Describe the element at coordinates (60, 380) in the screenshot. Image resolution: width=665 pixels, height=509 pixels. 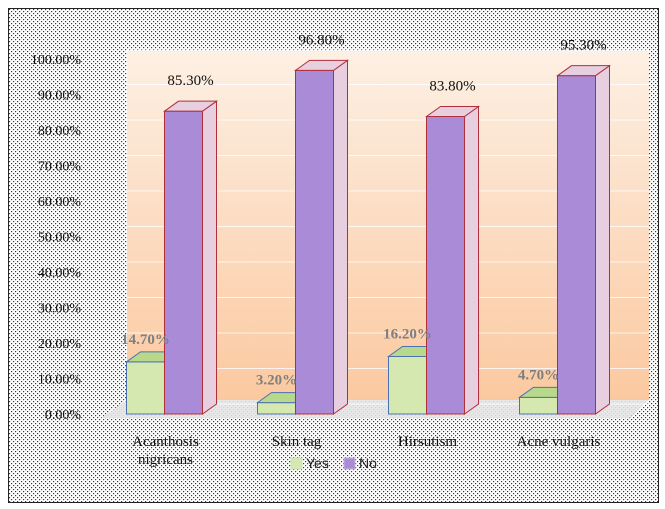
I see `y-tick-label: 10.00%` at that location.